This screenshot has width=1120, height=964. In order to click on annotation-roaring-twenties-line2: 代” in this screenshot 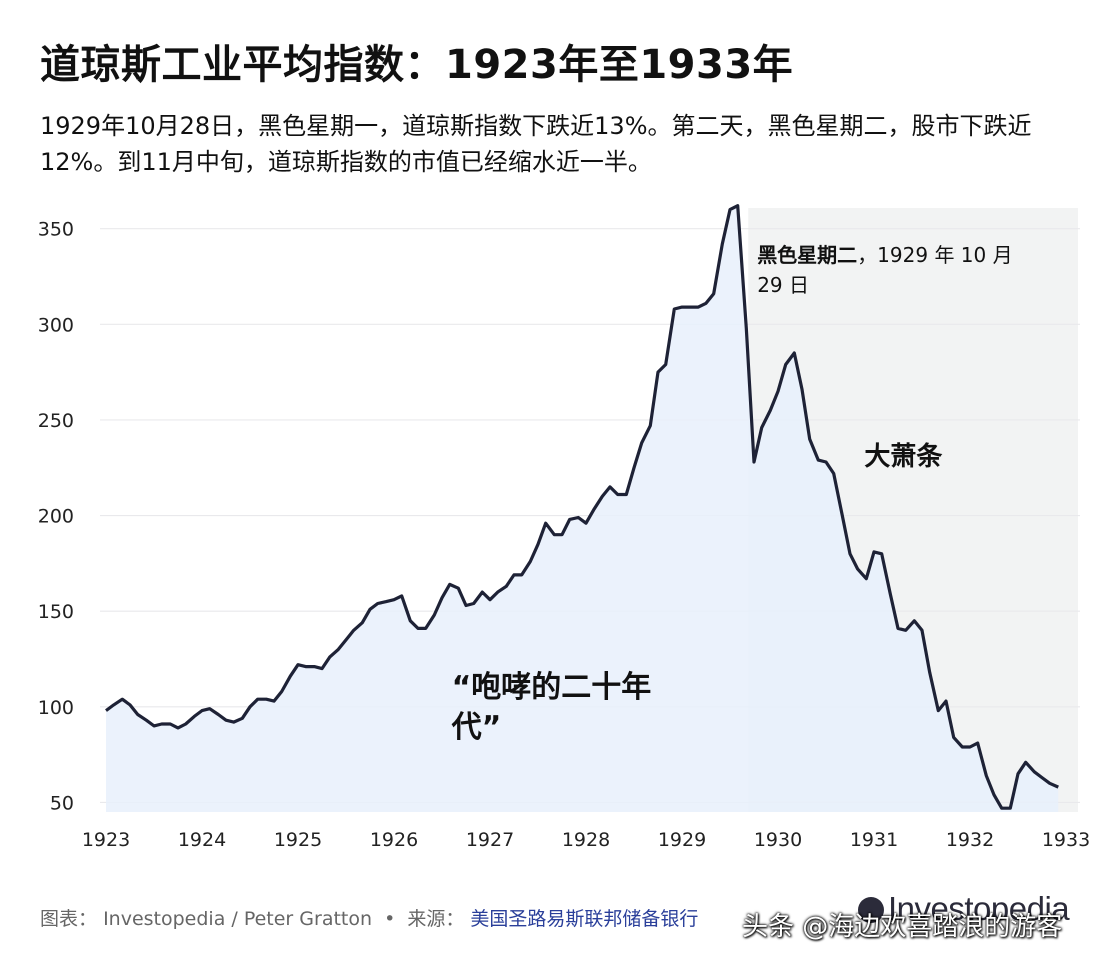, I will do `click(476, 727)`.